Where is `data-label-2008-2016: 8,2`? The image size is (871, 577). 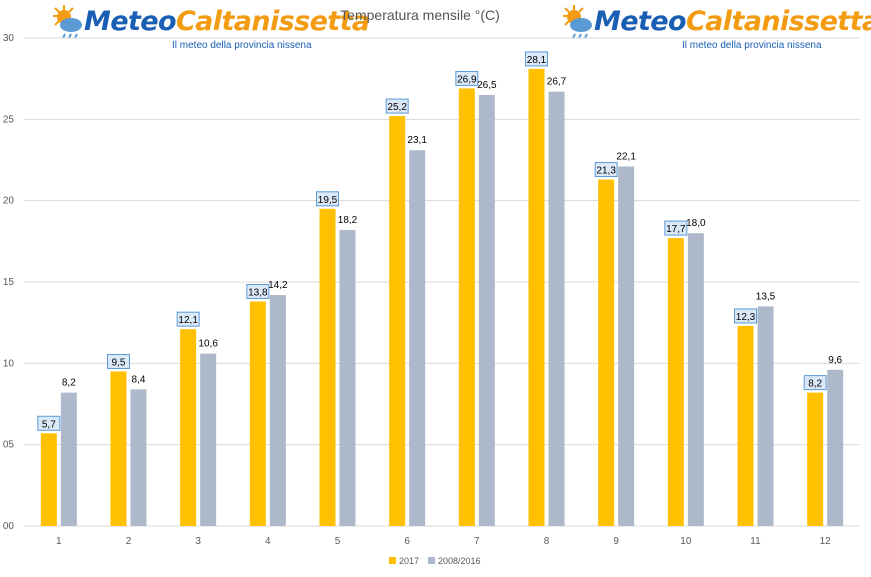
data-label-2008-2016: 8,2 is located at coordinates (69, 383).